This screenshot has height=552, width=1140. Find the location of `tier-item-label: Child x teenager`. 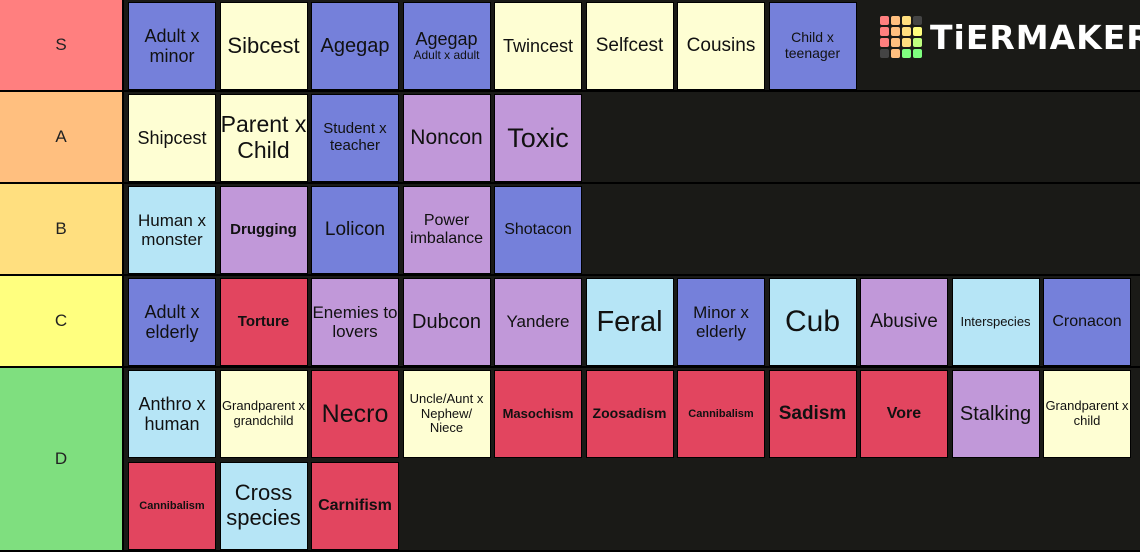

tier-item-label: Child x teenager is located at coordinates (812, 45).